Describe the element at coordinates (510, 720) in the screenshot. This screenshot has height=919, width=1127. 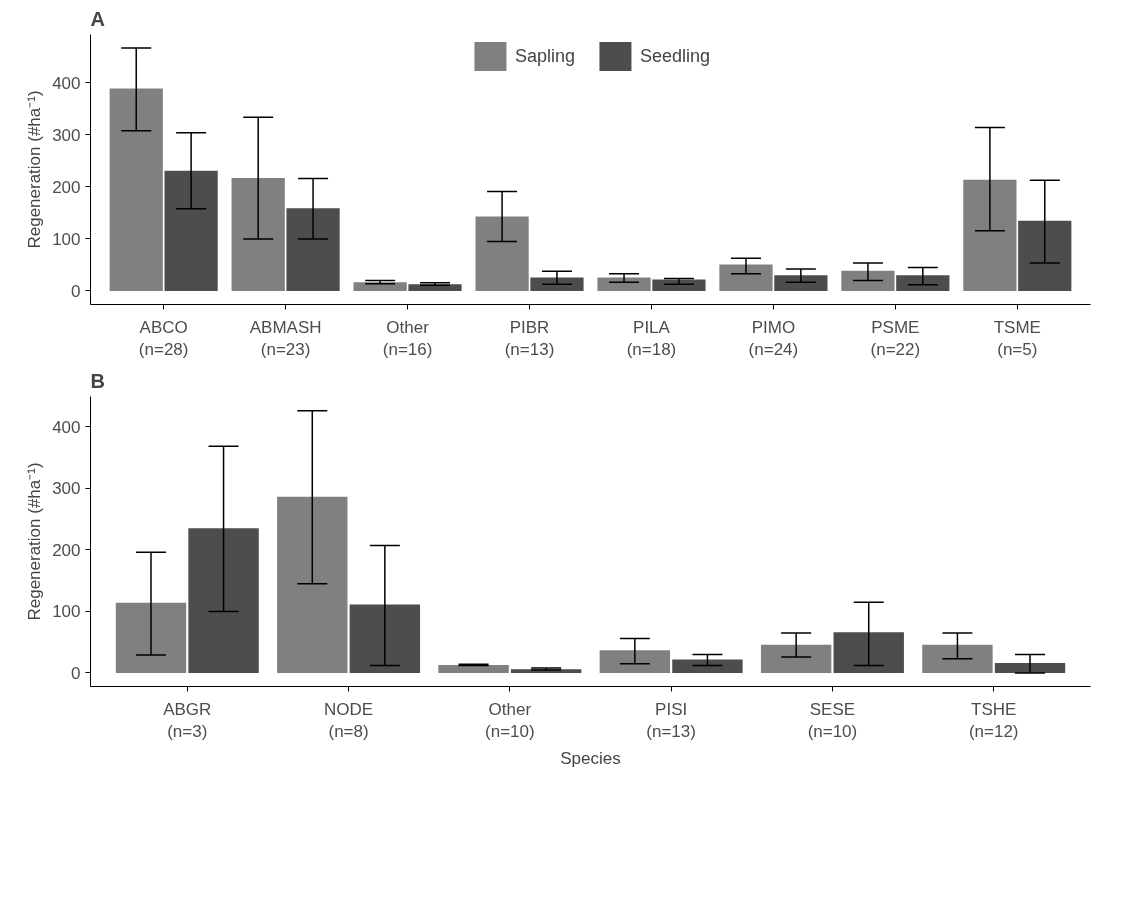
I see `x-tick-label: Other (n=10)` at that location.